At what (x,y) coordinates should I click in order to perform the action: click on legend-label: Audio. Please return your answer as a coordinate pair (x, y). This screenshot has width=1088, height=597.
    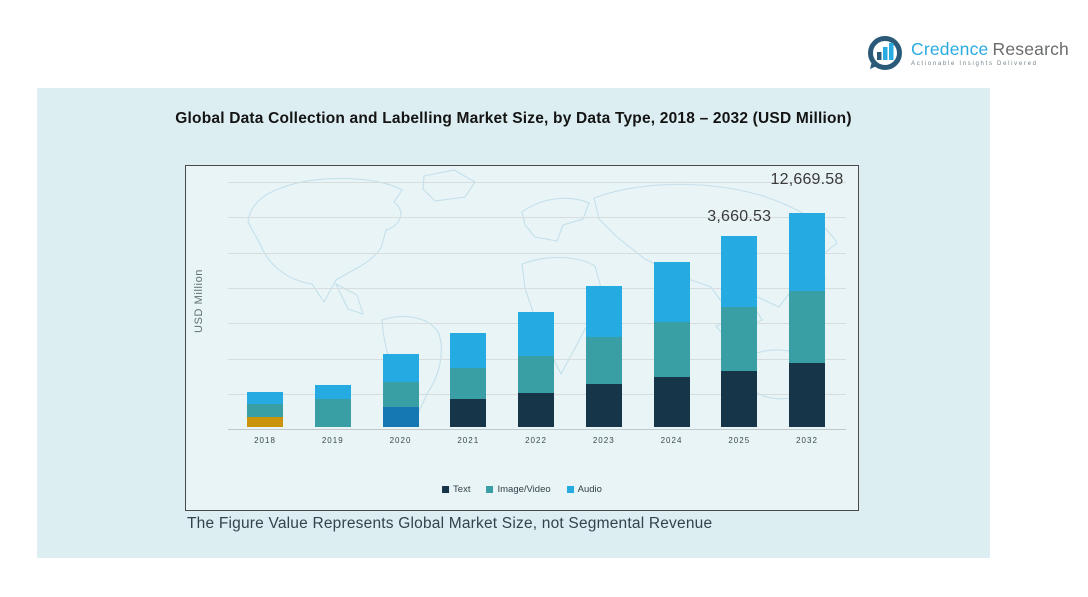
    Looking at the image, I should click on (589, 489).